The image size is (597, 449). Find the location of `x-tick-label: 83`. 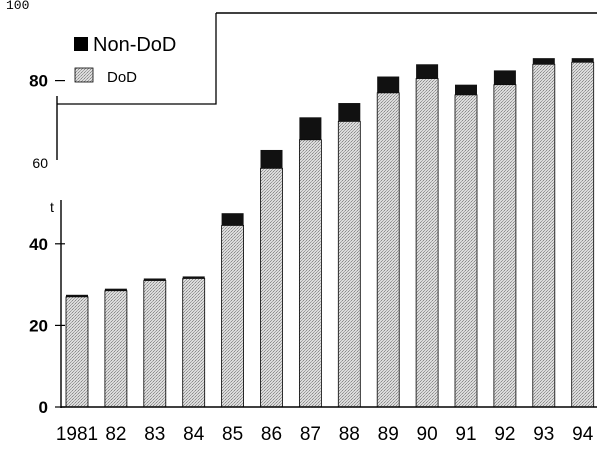

x-tick-label: 83 is located at coordinates (154, 434).